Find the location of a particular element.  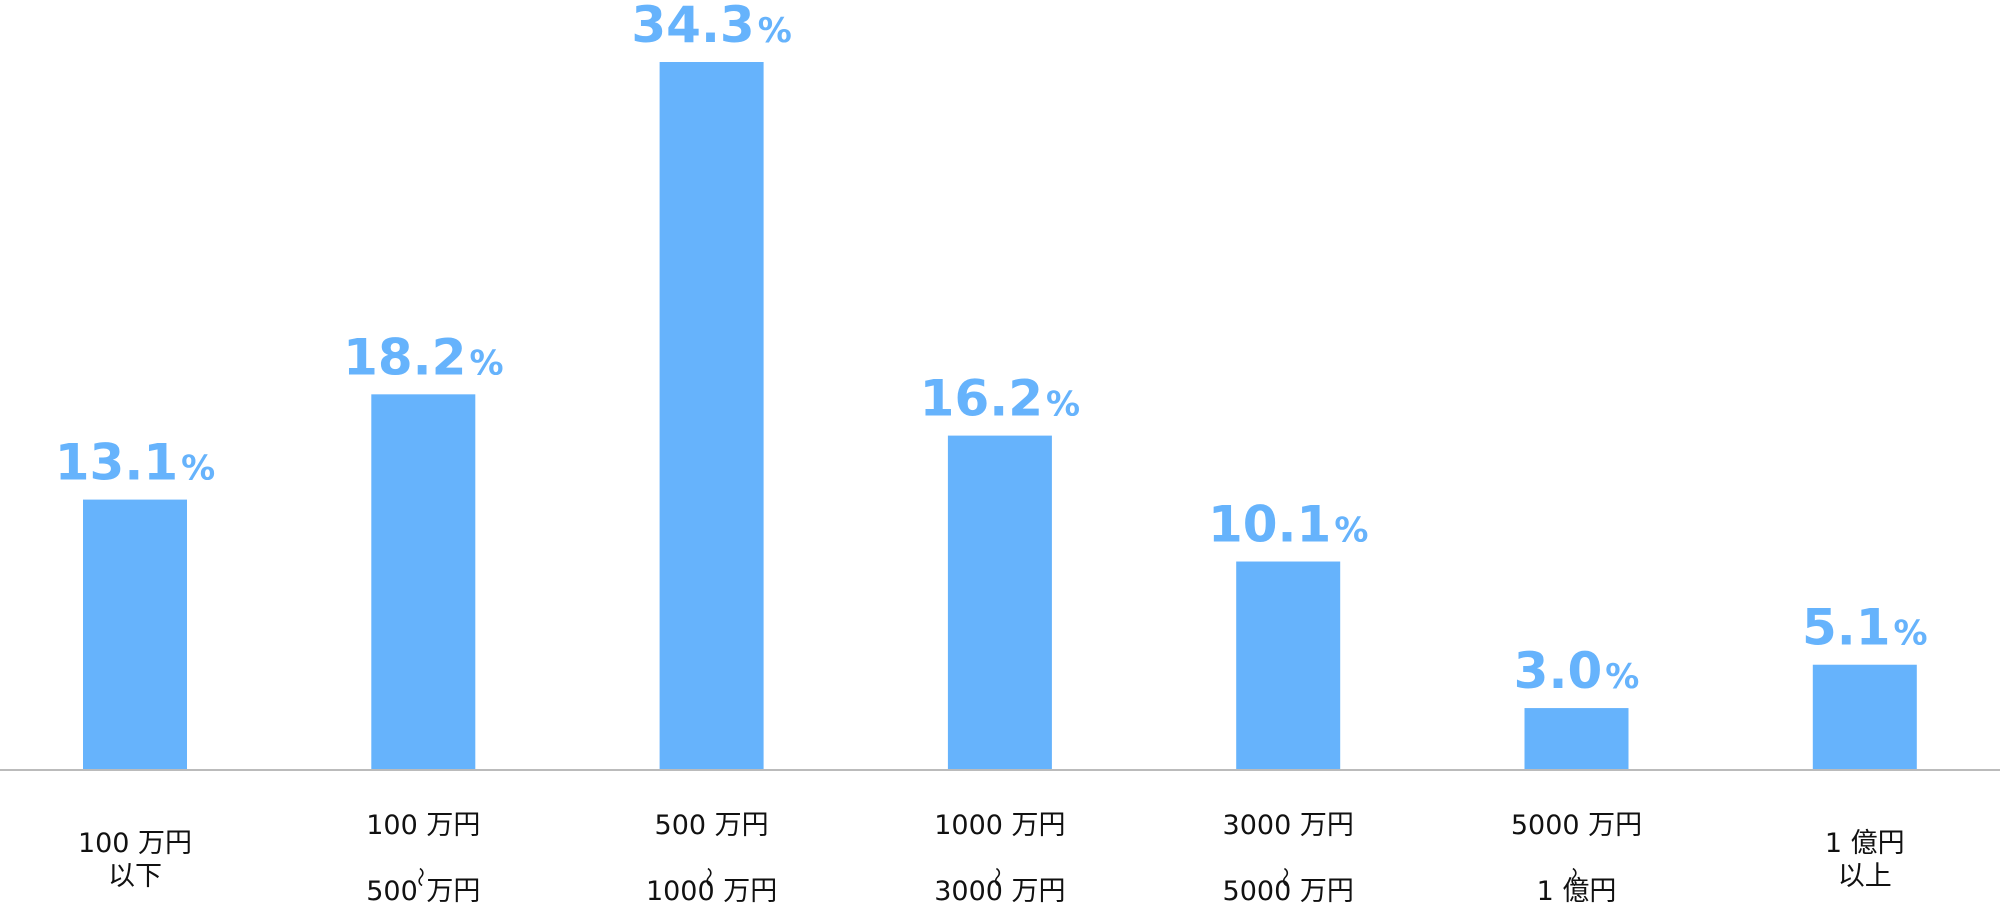

value-label-3: 34.3% is located at coordinates (711, 27).